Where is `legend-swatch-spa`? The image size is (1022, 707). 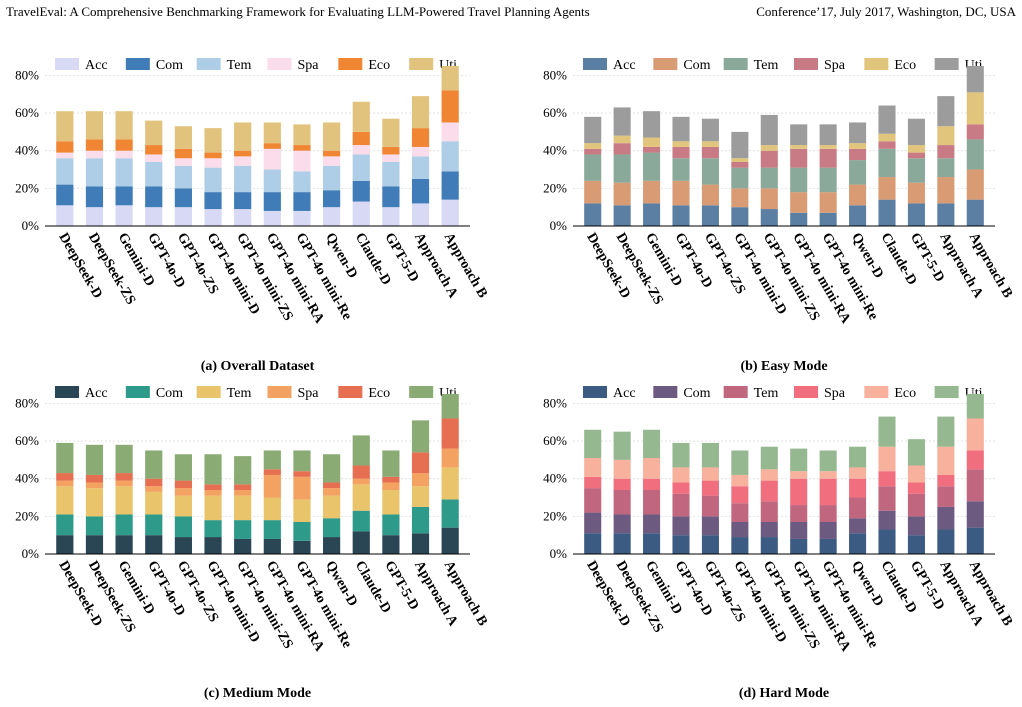
legend-swatch-spa is located at coordinates (806, 392).